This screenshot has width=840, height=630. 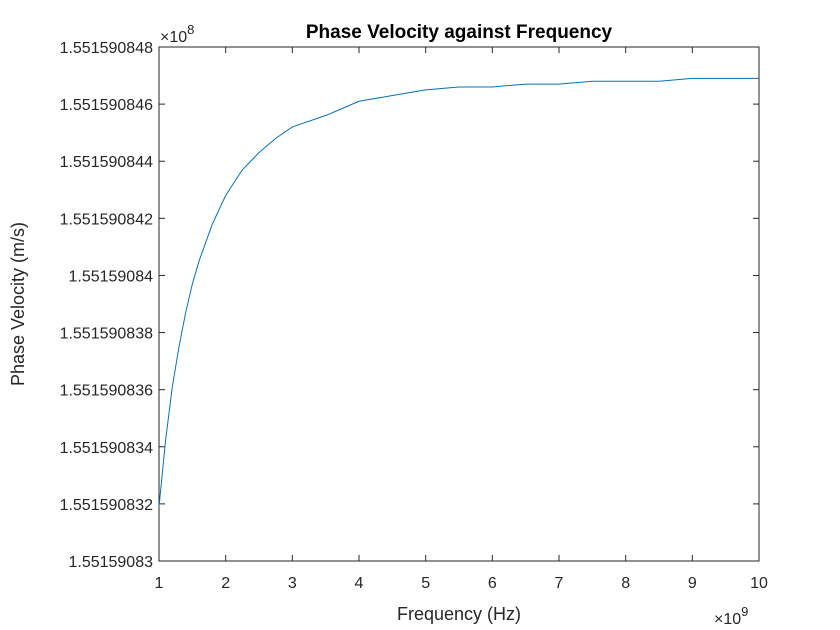 I want to click on y-multiplier-exp: 8, so click(x=190, y=29).